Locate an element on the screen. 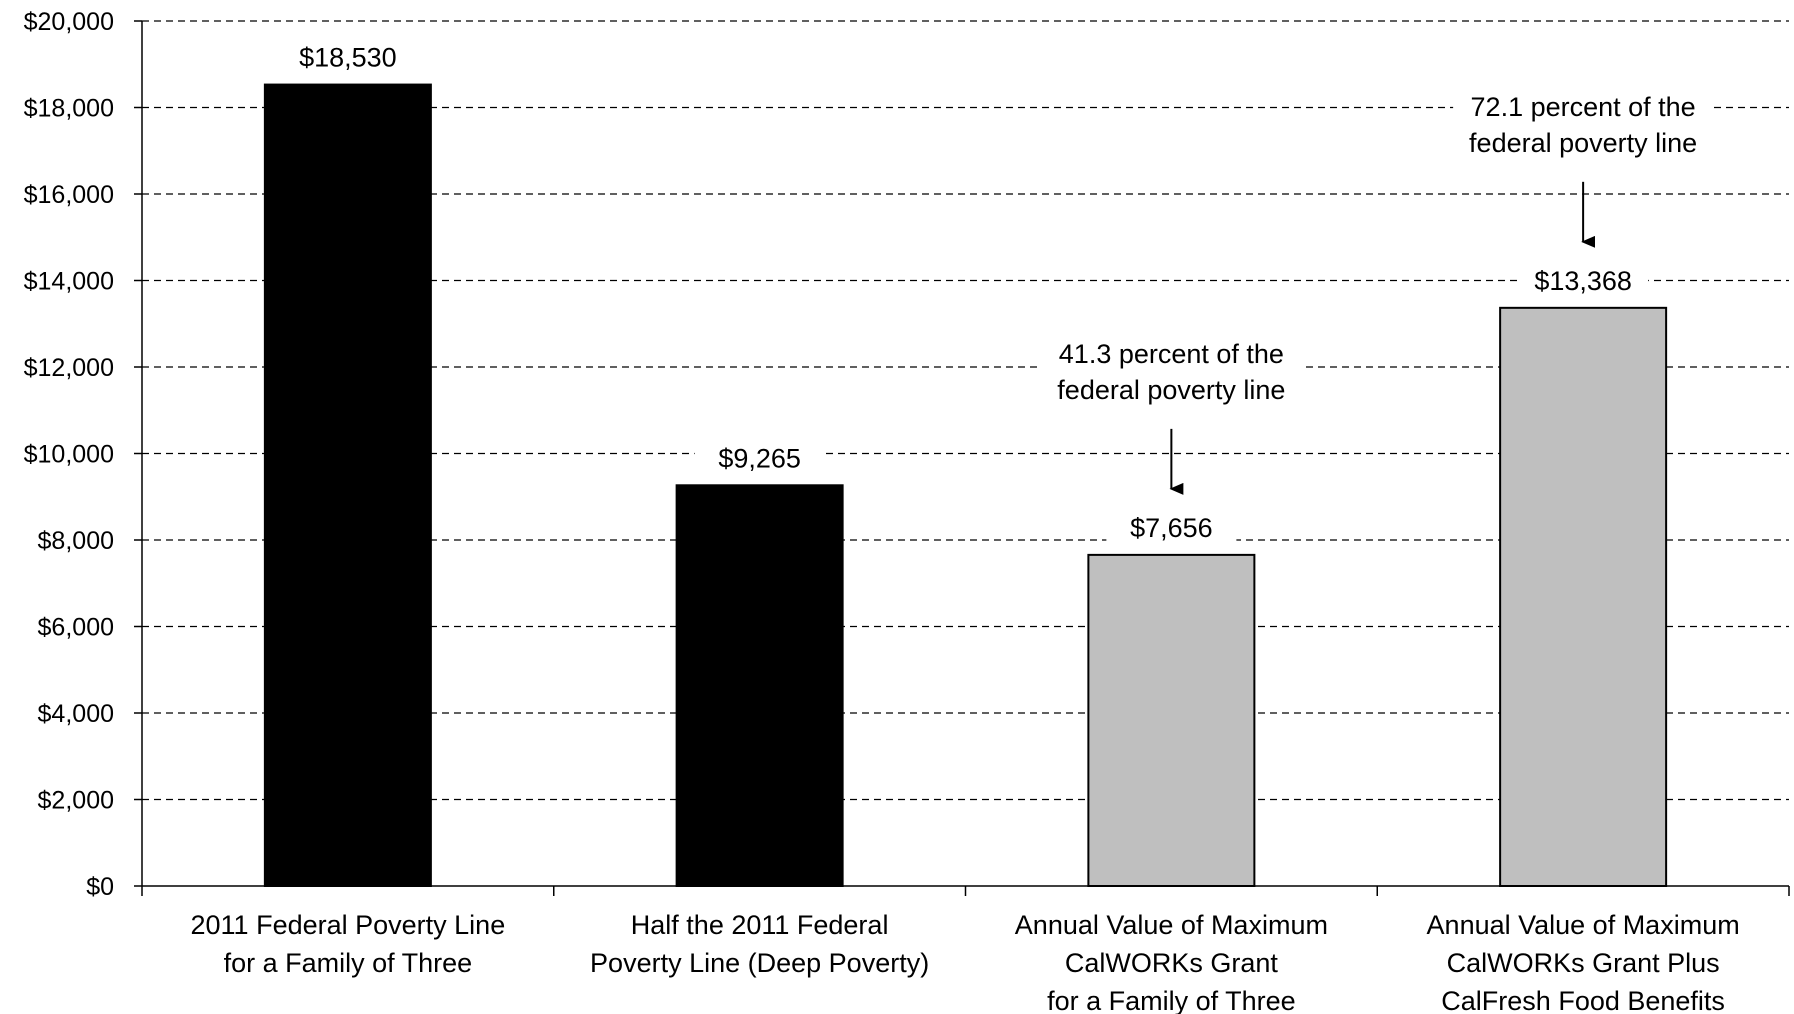 This screenshot has height=1014, width=1794. y-tick-label: $14,000 is located at coordinates (69, 282).